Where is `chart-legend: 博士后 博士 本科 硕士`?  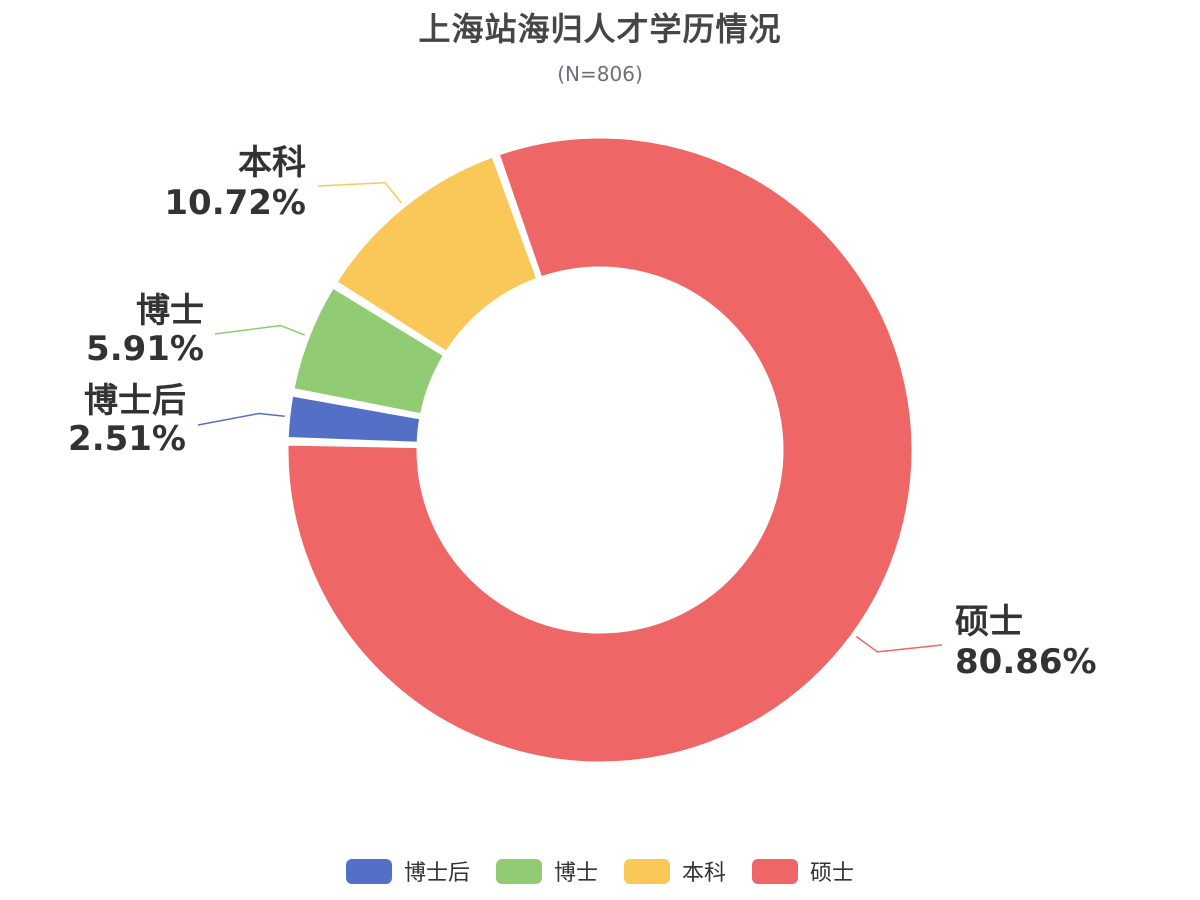
chart-legend: 博士后 博士 本科 硕士 is located at coordinates (600, 871).